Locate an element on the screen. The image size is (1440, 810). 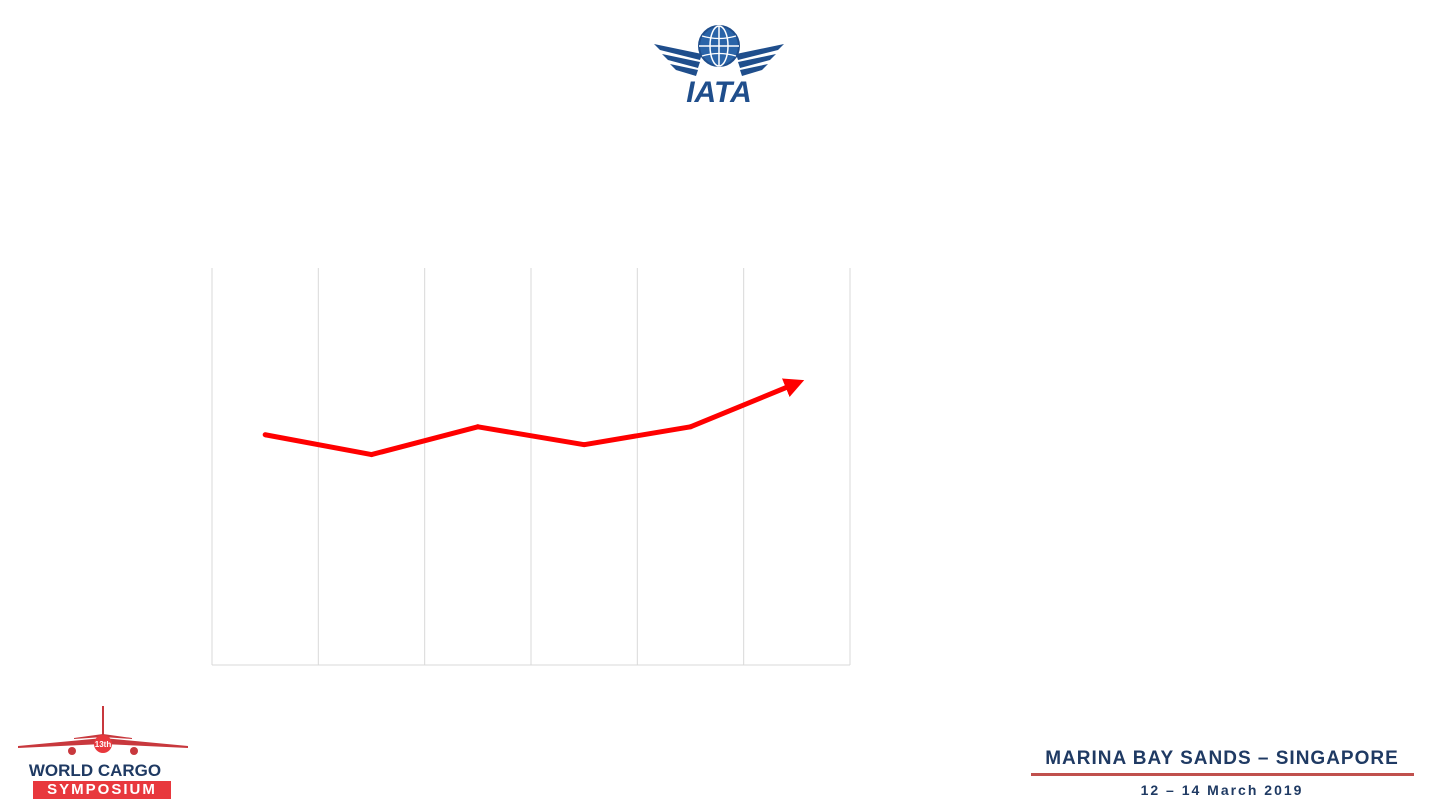
iata-logo: IATA is located at coordinates (719, 66).